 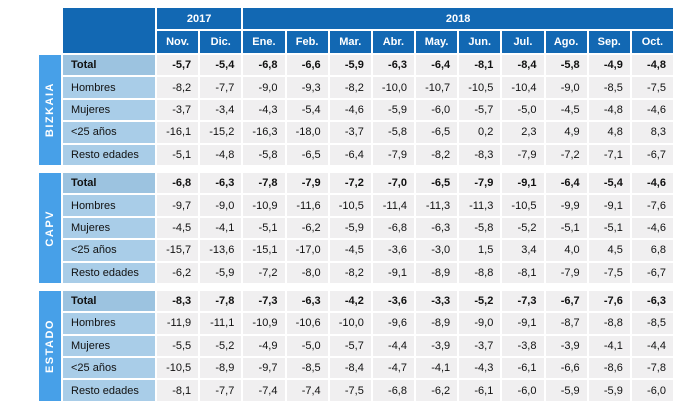 What do you see at coordinates (393, 228) in the screenshot?
I see `data-cell: -6,8` at bounding box center [393, 228].